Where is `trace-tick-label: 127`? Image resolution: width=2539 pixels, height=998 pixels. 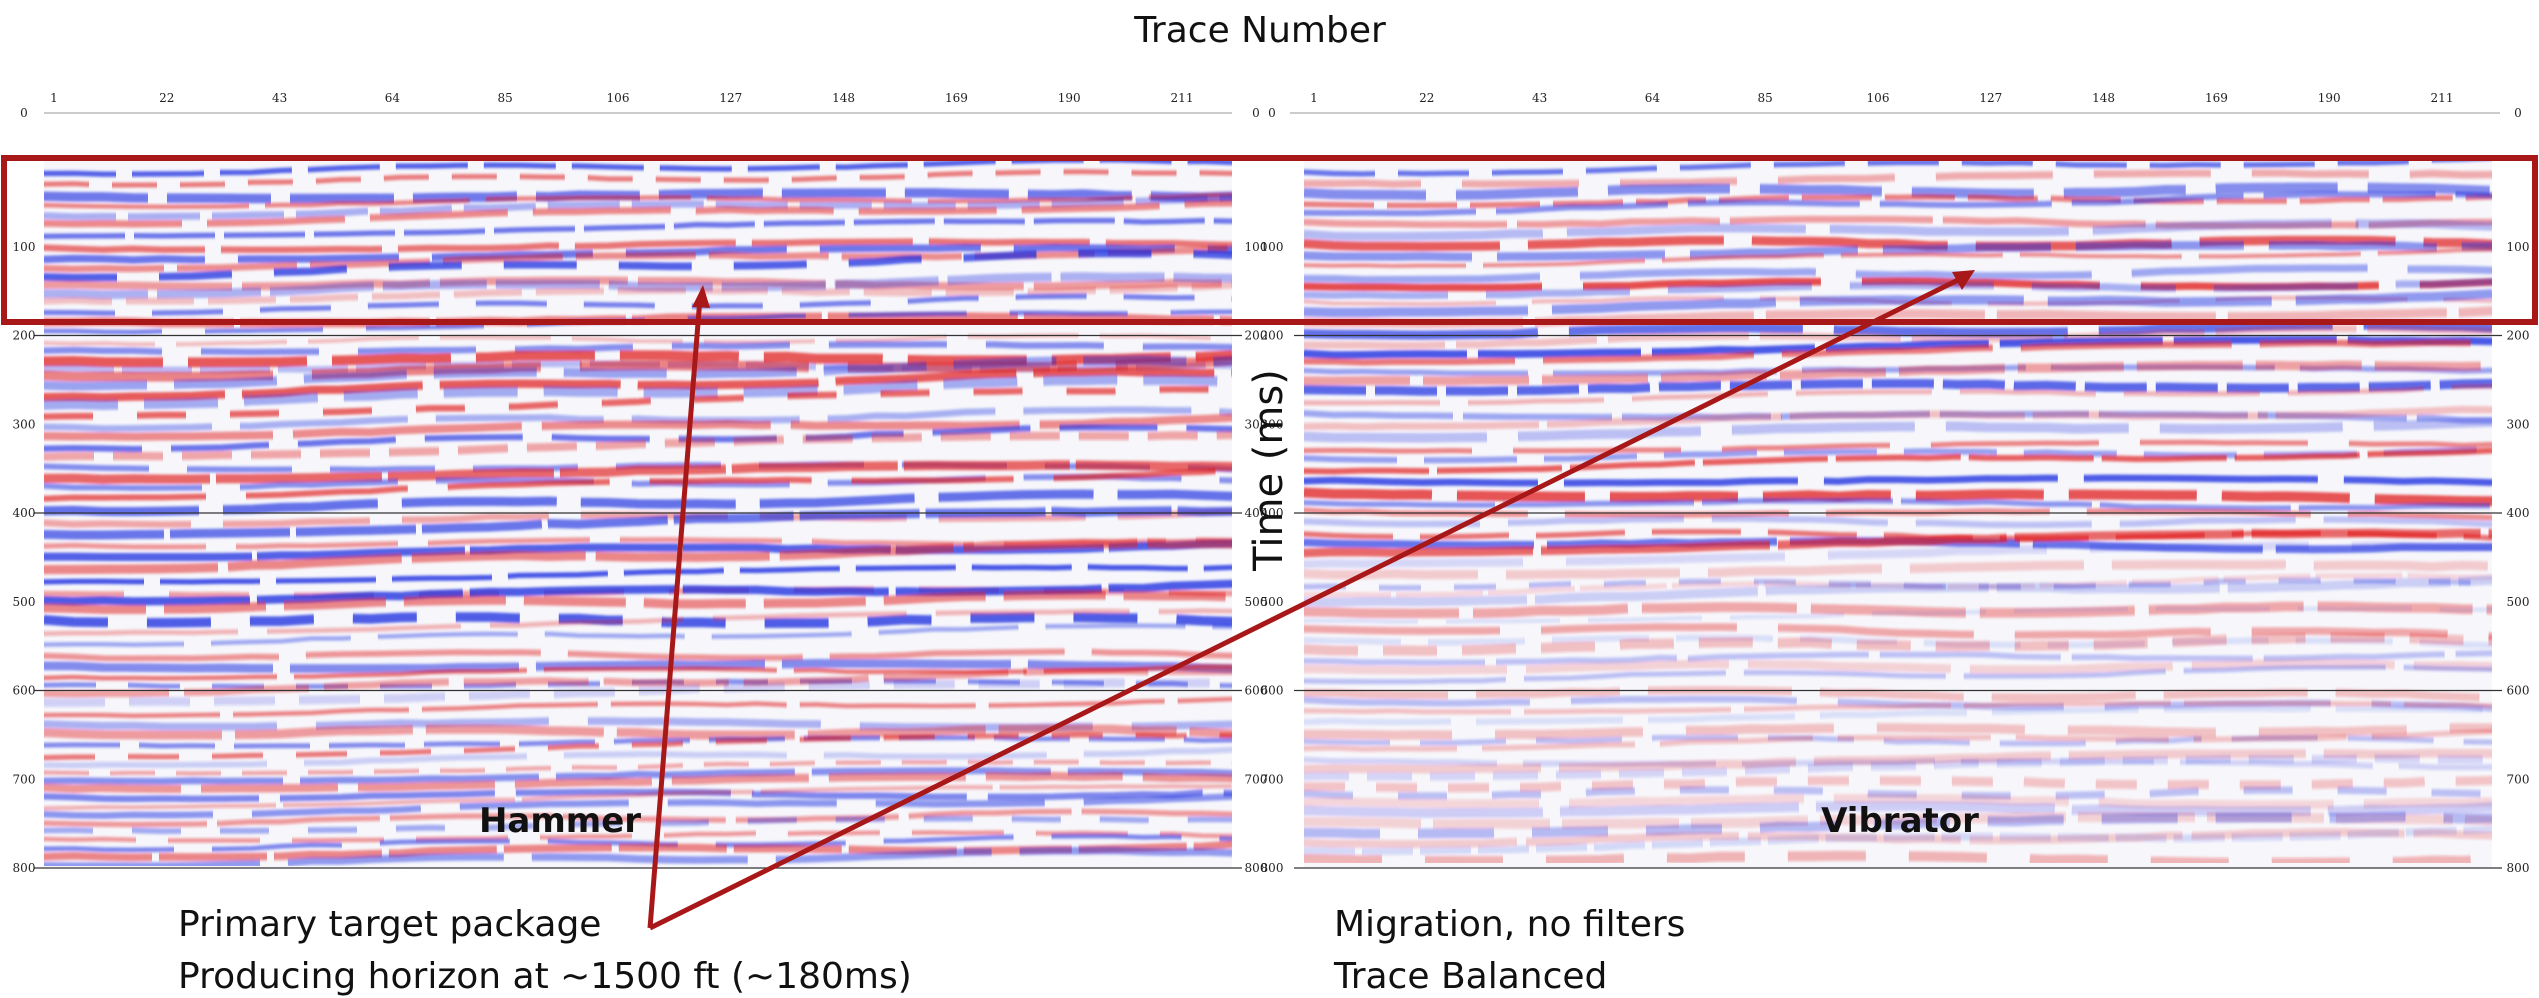 trace-tick-label: 127 is located at coordinates (730, 98).